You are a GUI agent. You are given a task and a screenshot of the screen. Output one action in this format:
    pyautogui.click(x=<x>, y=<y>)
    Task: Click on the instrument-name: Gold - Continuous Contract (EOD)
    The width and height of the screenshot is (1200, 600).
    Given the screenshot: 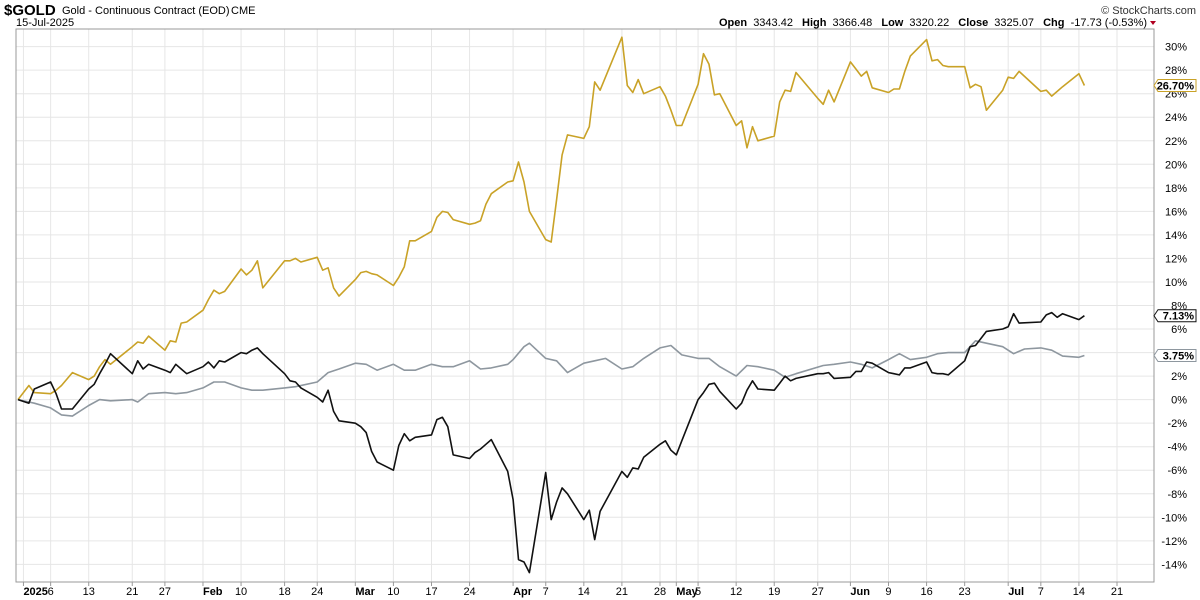 What is the action you would take?
    pyautogui.click(x=146, y=11)
    